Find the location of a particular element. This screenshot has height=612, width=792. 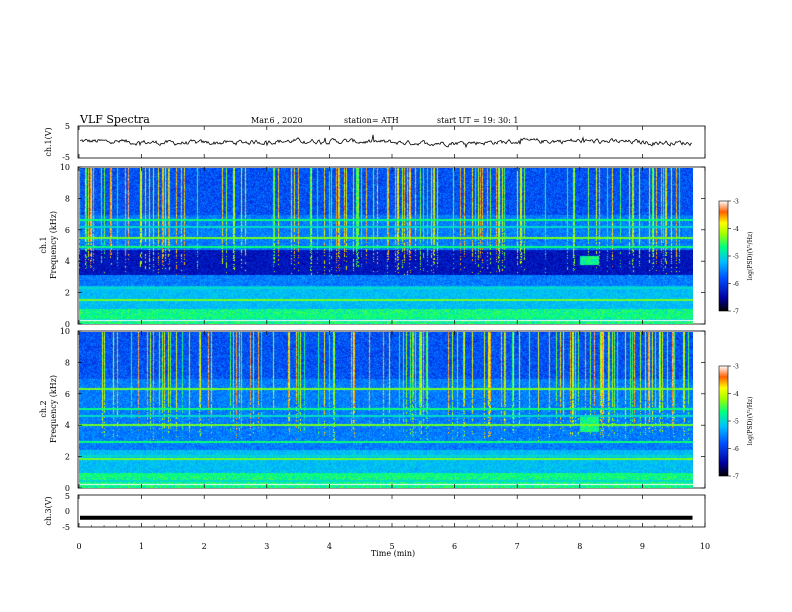

ch1-freq-ytick-label-6: 6 is located at coordinates (67, 230).